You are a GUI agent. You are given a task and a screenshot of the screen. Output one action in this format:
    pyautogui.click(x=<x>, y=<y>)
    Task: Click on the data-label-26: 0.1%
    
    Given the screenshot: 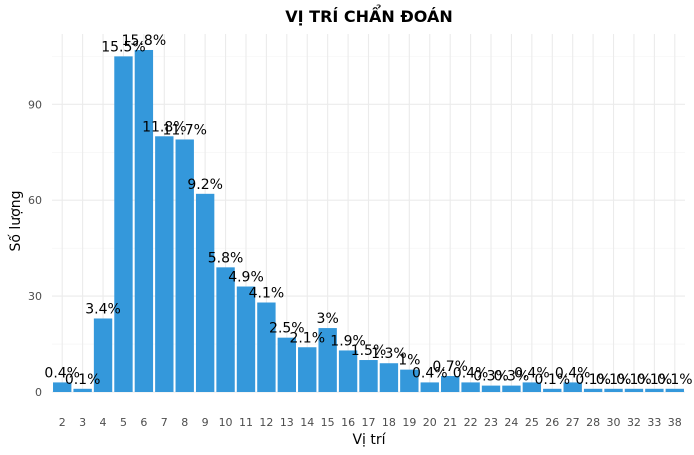 What is the action you would take?
    pyautogui.click(x=552, y=380)
    